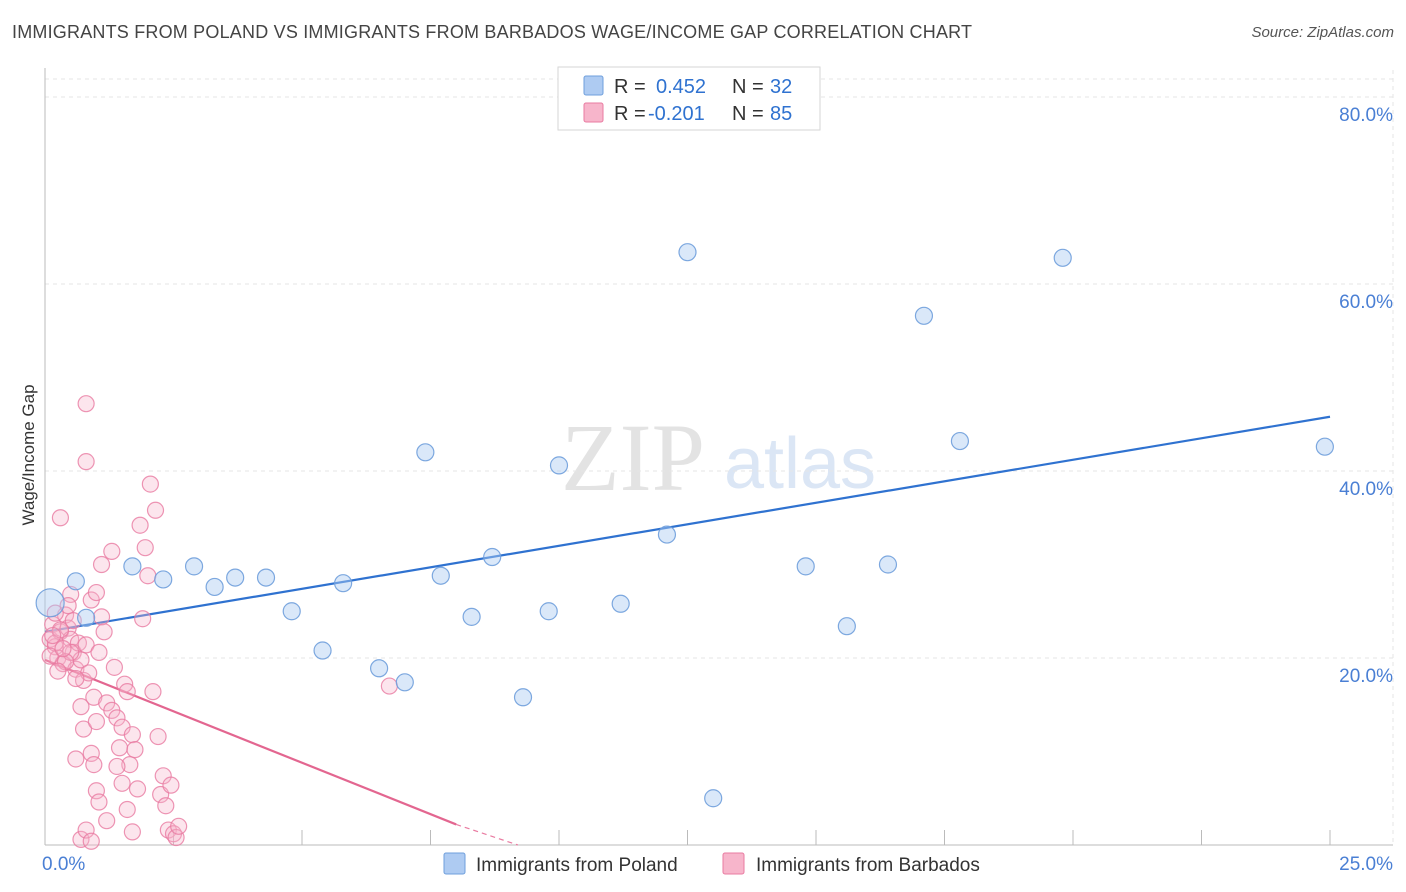  Describe the element at coordinates (454, 863) in the screenshot. I see `series-legend-swatch-poland` at that location.